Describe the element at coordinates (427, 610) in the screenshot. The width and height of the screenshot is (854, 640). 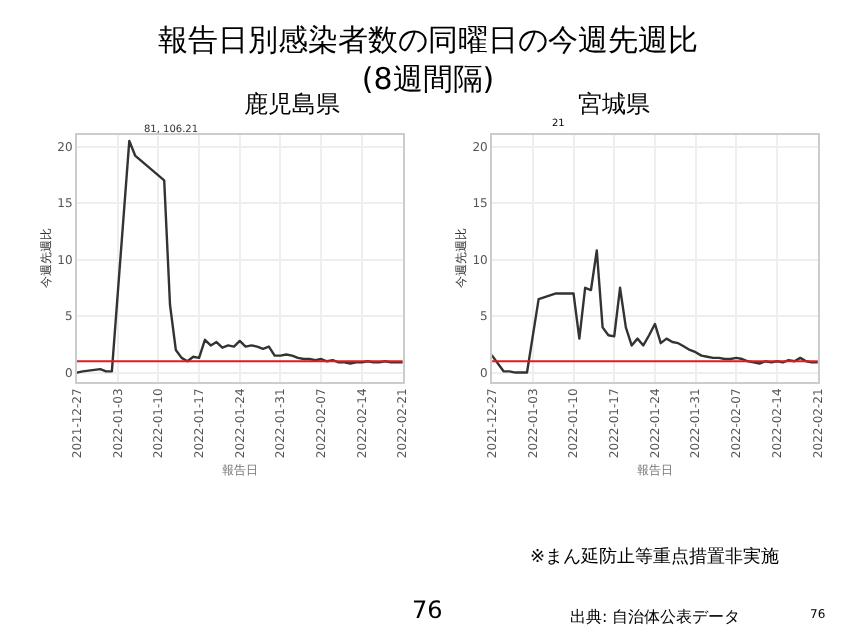
I see `text: 76` at that location.